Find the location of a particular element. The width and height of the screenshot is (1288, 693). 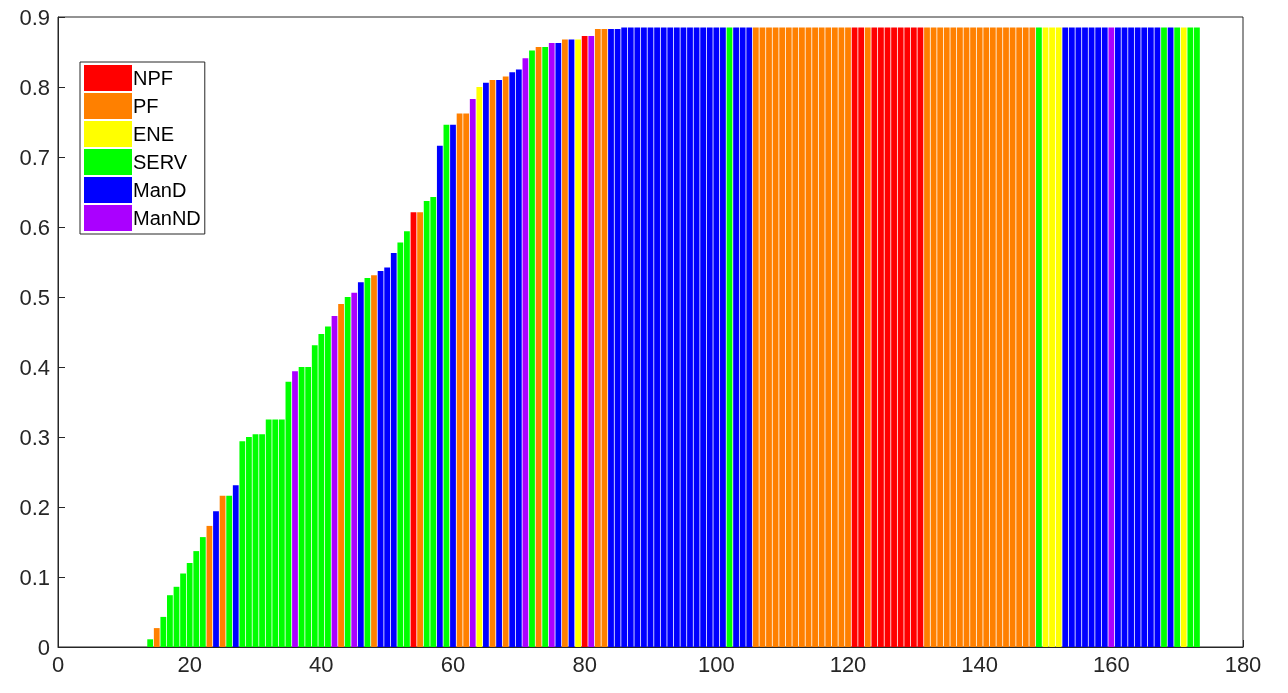

legend-label: ManD is located at coordinates (160, 190).